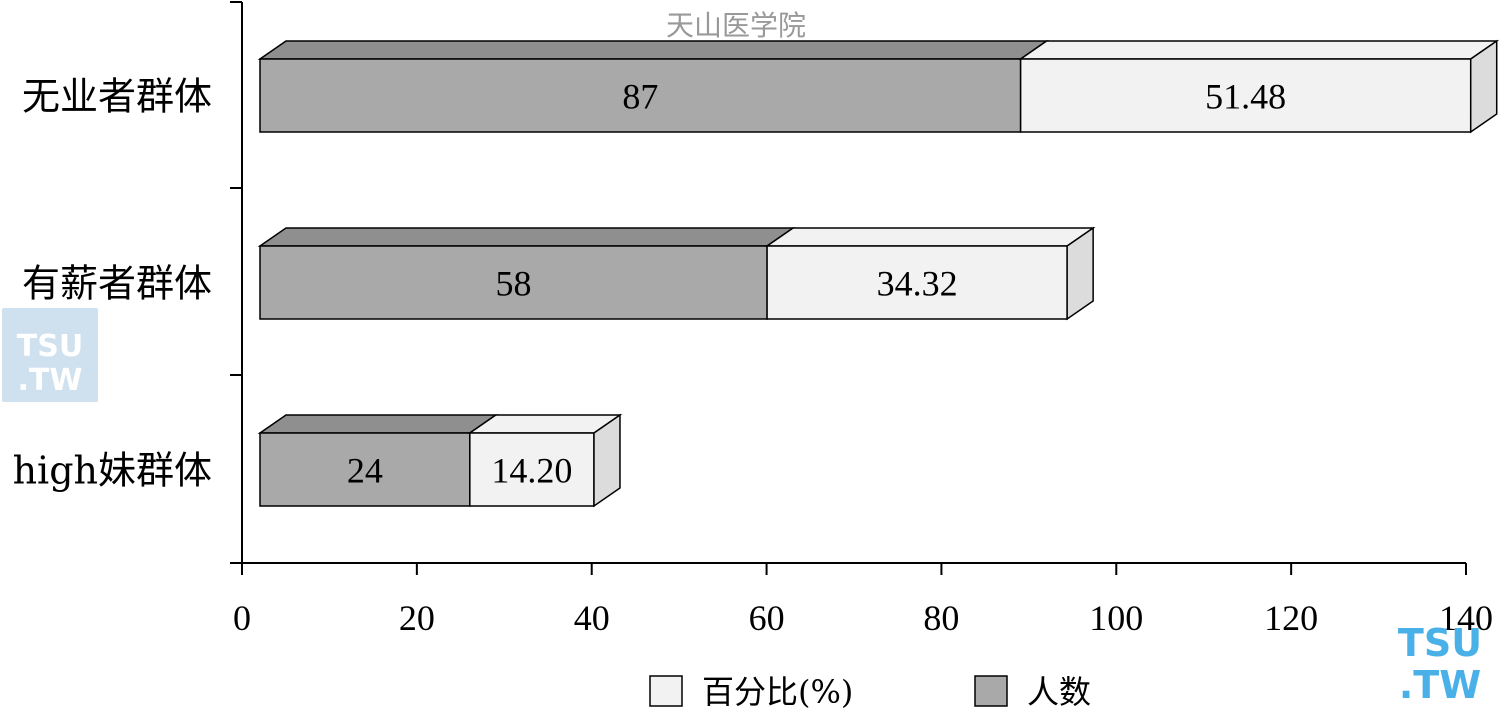 The width and height of the screenshot is (1500, 712). What do you see at coordinates (592, 618) in the screenshot?
I see `x-tick-label: 40` at bounding box center [592, 618].